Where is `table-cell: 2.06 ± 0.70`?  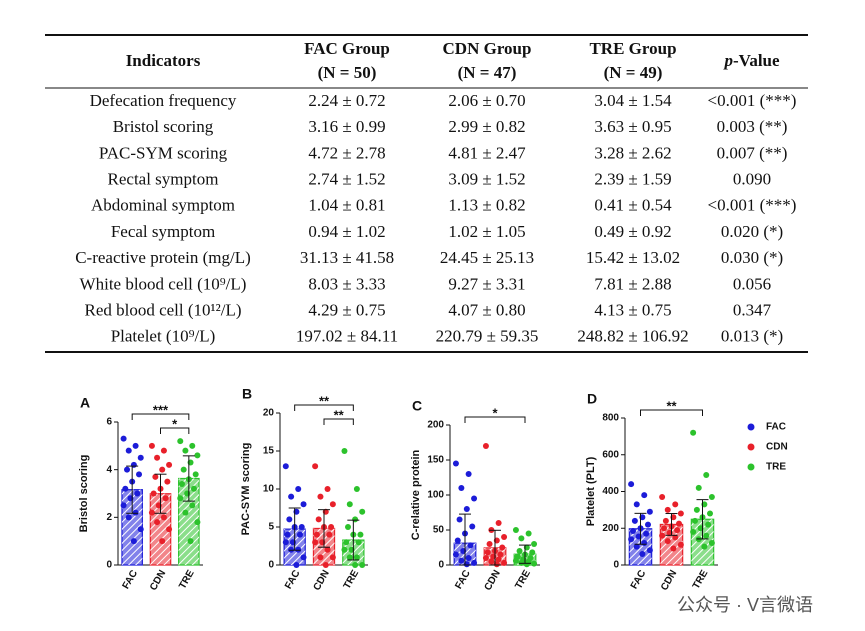 table-cell: 2.06 ± 0.70 is located at coordinates (486, 100).